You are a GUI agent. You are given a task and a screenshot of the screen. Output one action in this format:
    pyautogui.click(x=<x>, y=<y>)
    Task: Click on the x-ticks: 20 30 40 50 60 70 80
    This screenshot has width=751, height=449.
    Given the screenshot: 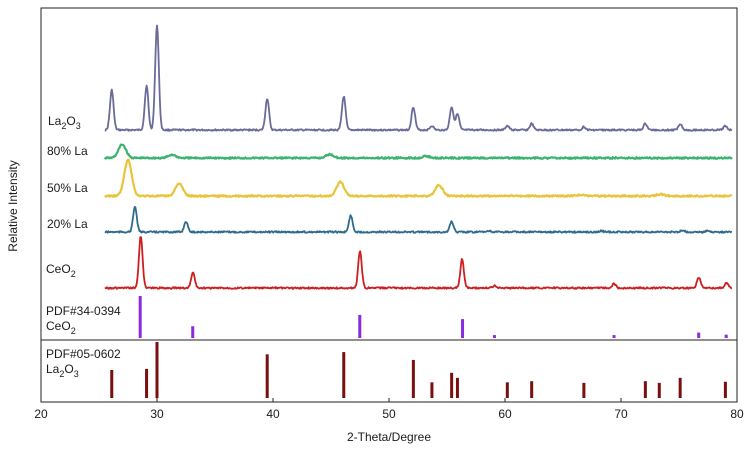 What is the action you would take?
    pyautogui.click(x=389, y=409)
    